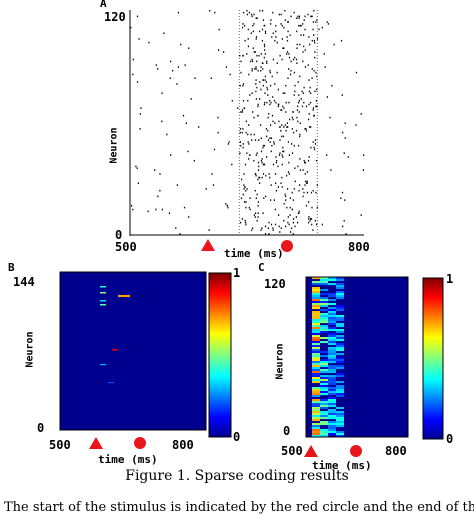 This screenshot has width=474, height=515. What do you see at coordinates (356, 451) in the screenshot?
I see `panel-c-end-marker` at bounding box center [356, 451].